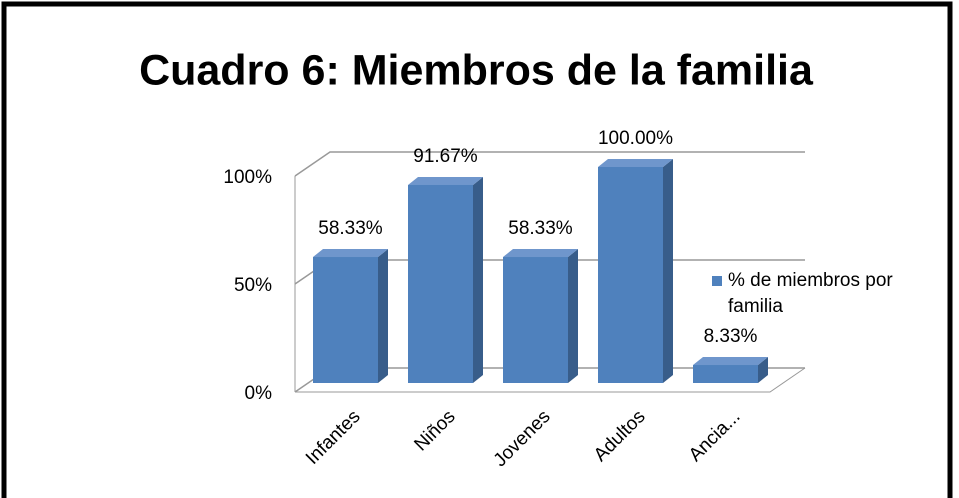 The image size is (959, 498). What do you see at coordinates (635, 138) in the screenshot?
I see `data-label: 100.00%` at bounding box center [635, 138].